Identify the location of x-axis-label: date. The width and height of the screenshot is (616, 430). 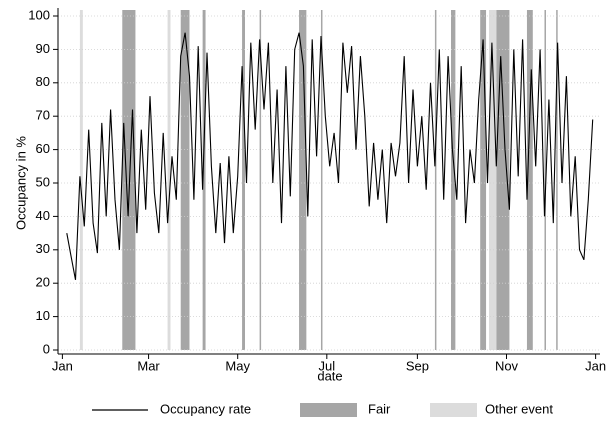
(329, 375).